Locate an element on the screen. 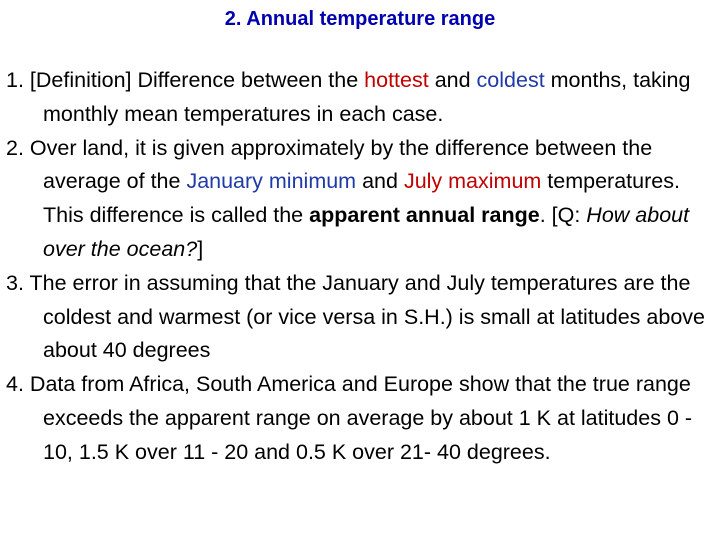 This screenshot has height=540, width=720. slide-title: 2. Annual temperature range is located at coordinates (360, 19).